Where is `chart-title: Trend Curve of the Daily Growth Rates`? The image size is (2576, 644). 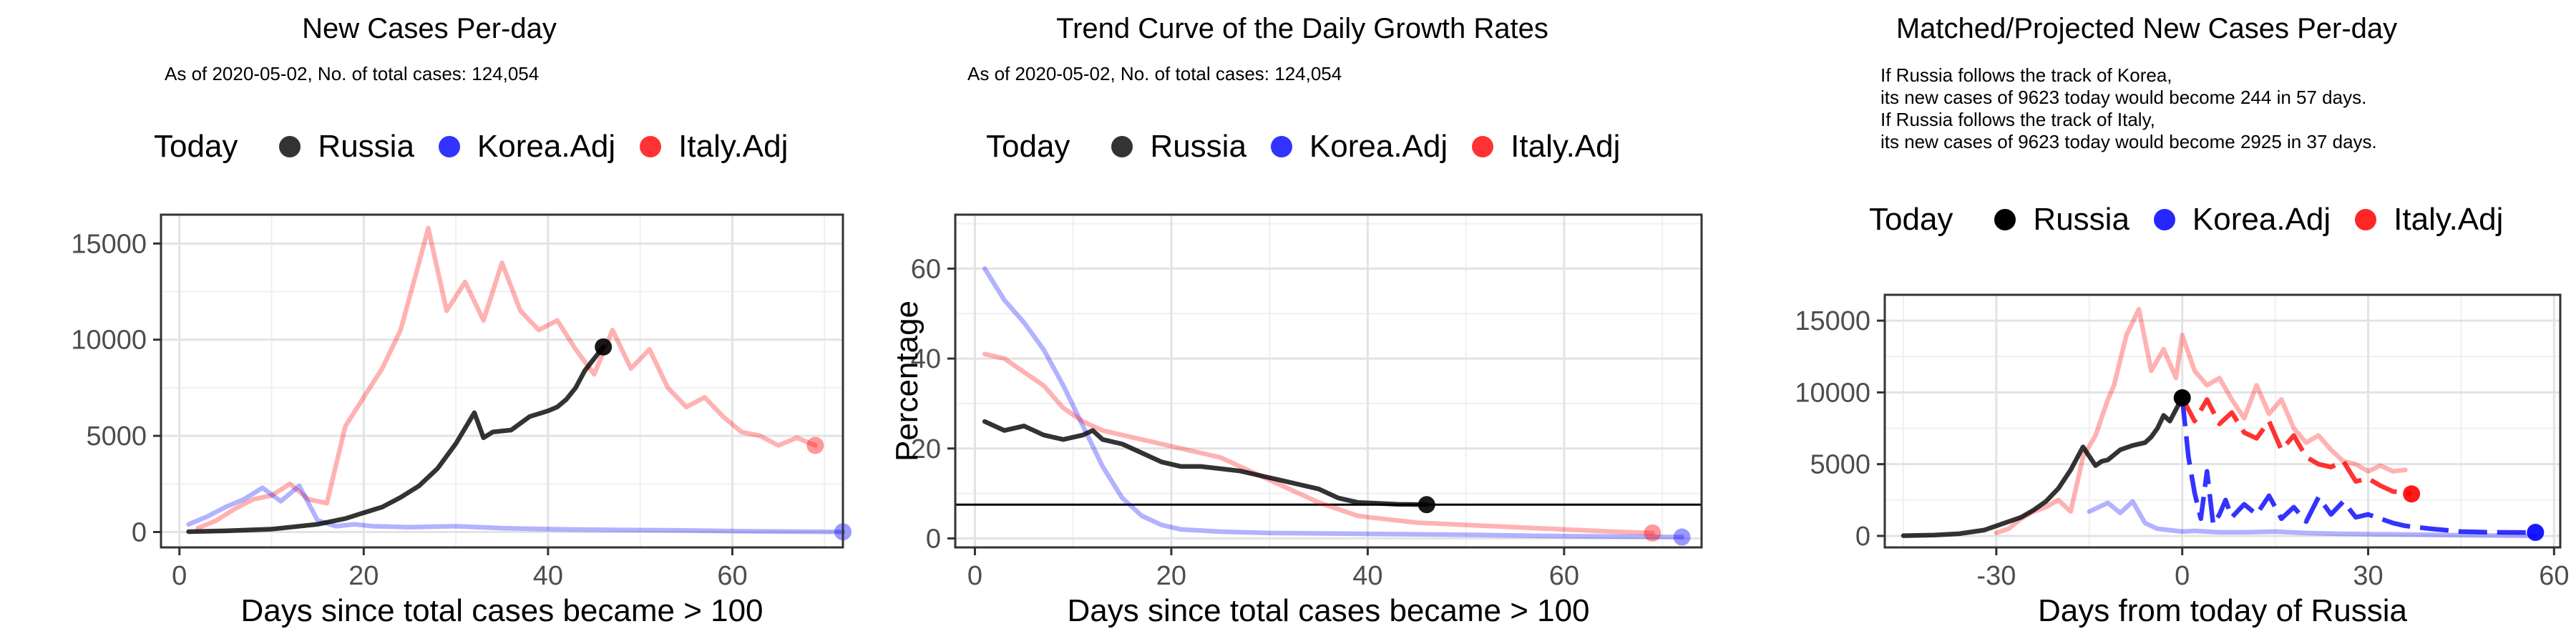
chart-title: Trend Curve of the Daily Growth Rates is located at coordinates (1302, 28).